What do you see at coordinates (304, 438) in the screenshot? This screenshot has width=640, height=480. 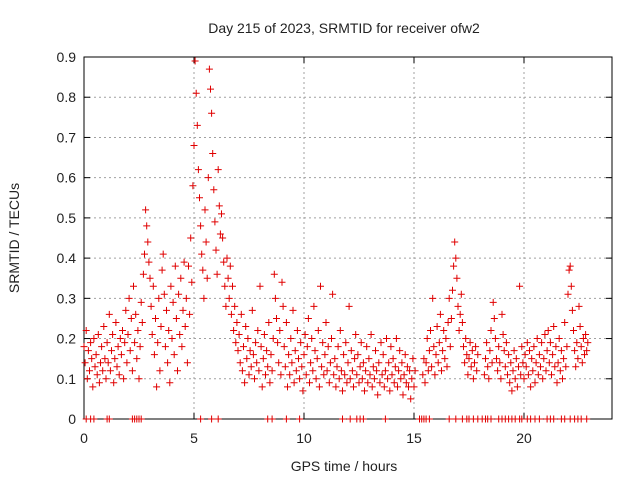 I see `x-tick-label: 10` at bounding box center [304, 438].